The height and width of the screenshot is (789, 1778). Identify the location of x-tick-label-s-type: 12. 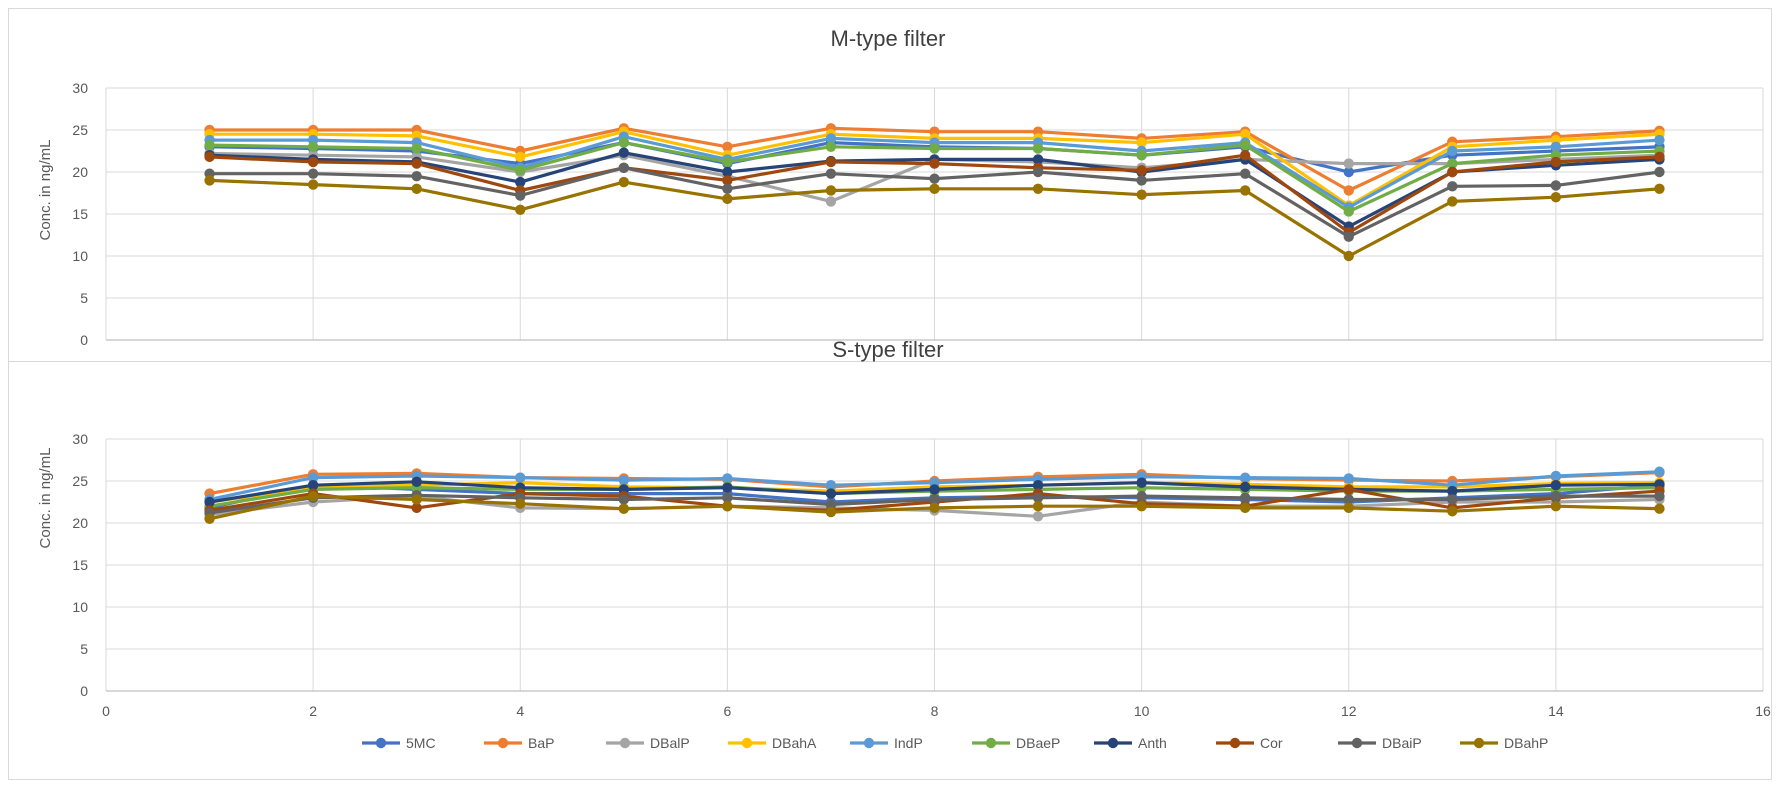
(1349, 711).